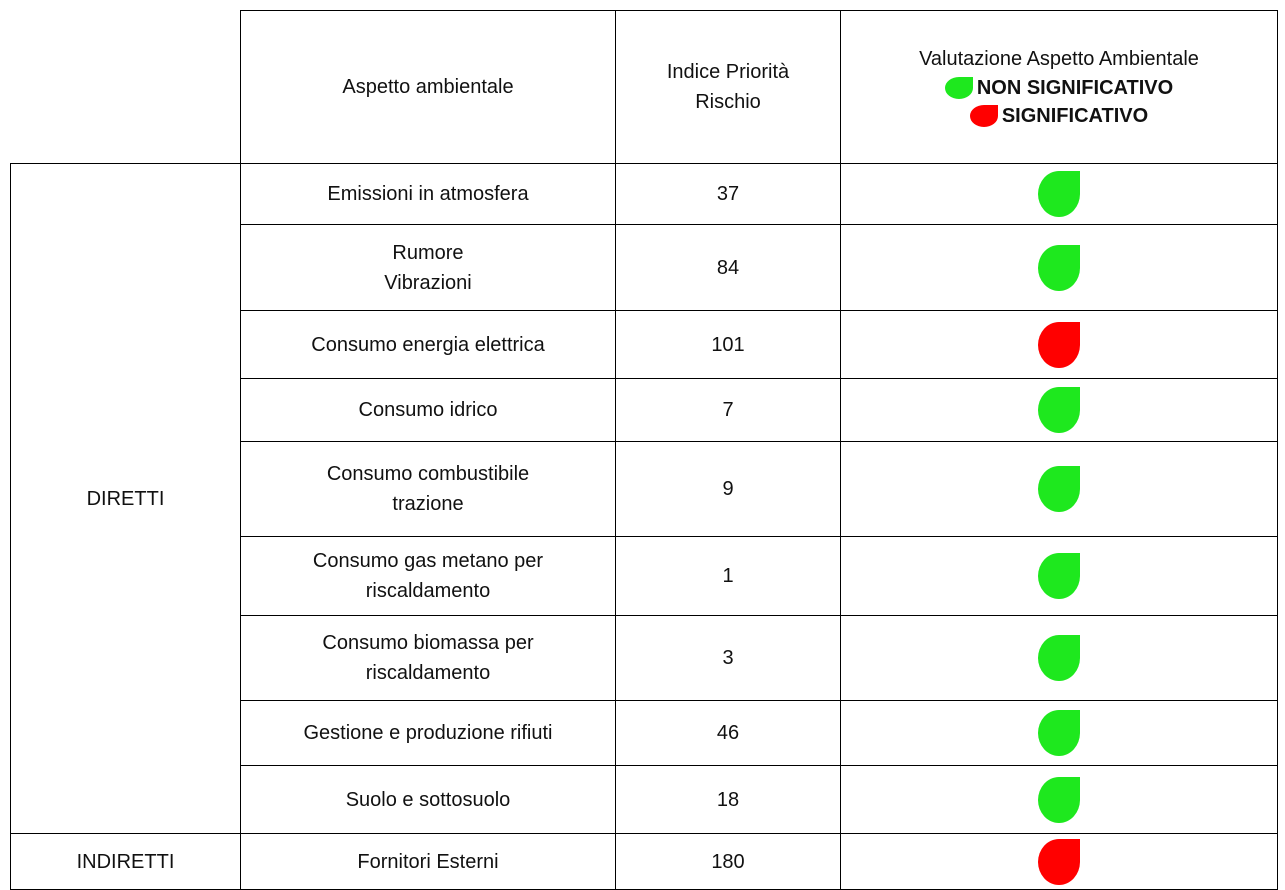 This screenshot has width=1285, height=890. I want to click on aspect-line: Consumo combustibile, so click(428, 474).